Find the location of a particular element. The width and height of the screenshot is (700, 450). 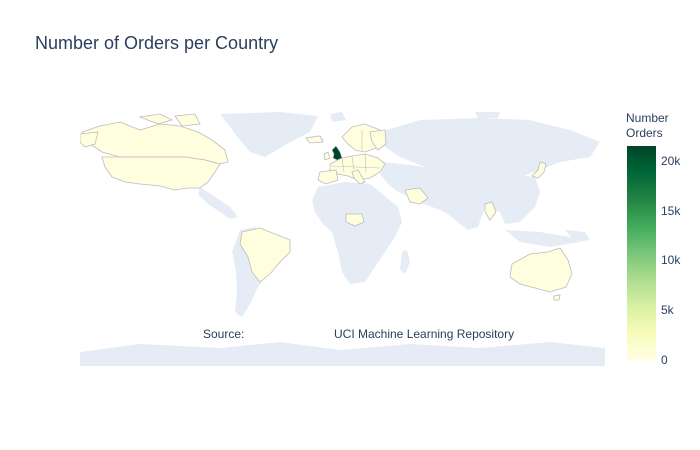

colorbar-tick-0: 0 is located at coordinates (664, 360).